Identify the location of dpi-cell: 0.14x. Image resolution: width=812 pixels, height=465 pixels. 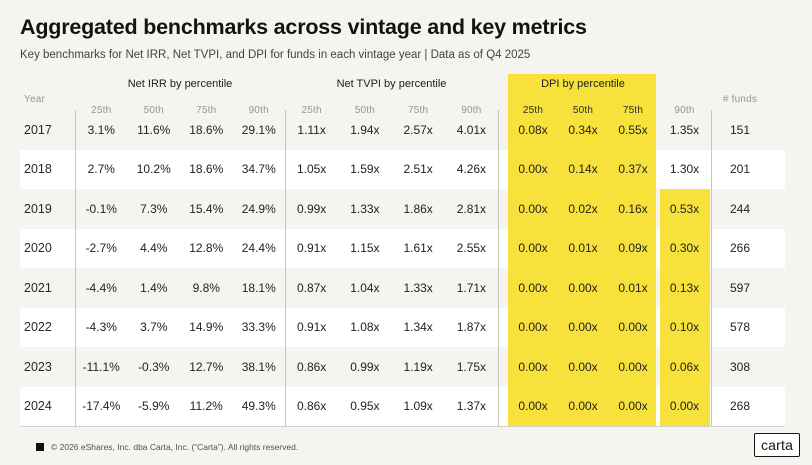
(583, 169).